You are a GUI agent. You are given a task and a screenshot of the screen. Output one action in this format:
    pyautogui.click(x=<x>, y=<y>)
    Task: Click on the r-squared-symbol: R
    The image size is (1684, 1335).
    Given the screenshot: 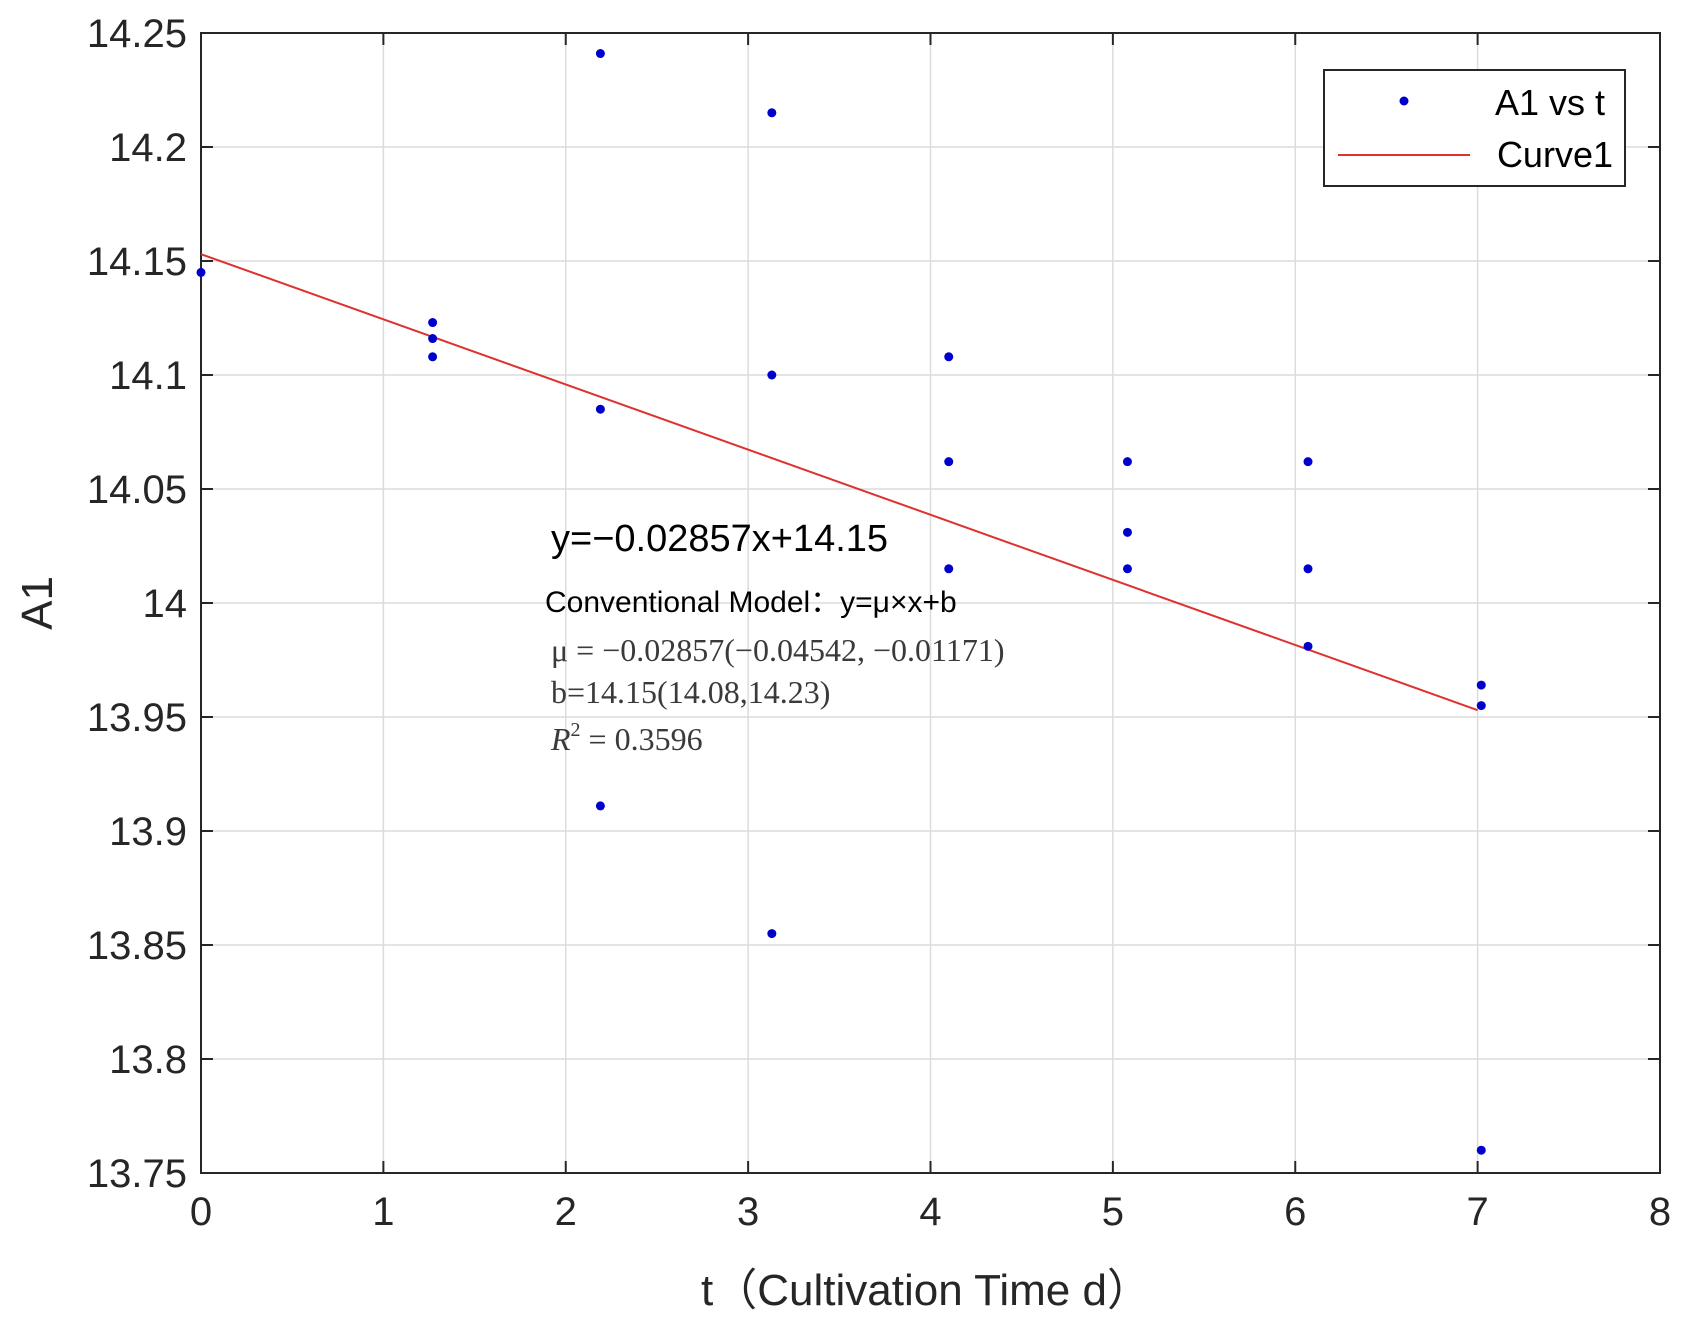 What is the action you would take?
    pyautogui.click(x=560, y=739)
    